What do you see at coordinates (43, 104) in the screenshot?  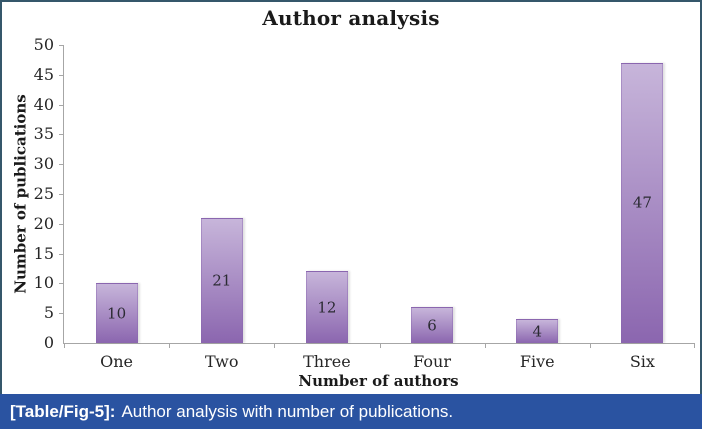 I see `y-tick-label: 40` at bounding box center [43, 104].